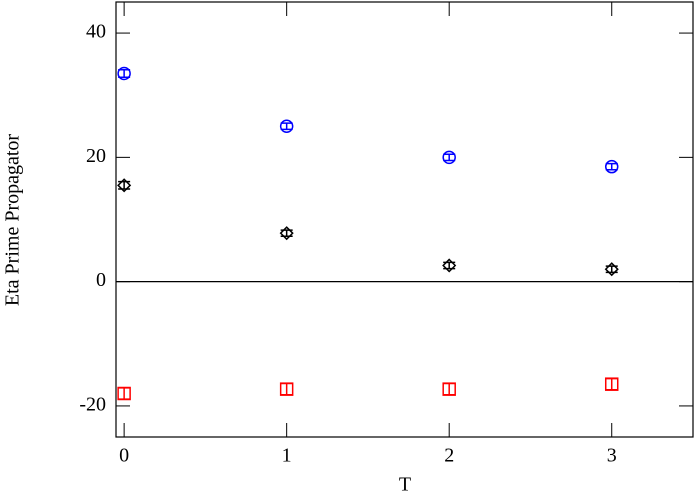 The width and height of the screenshot is (694, 503). What do you see at coordinates (101, 280) in the screenshot?
I see `y-tick-label: 0` at bounding box center [101, 280].